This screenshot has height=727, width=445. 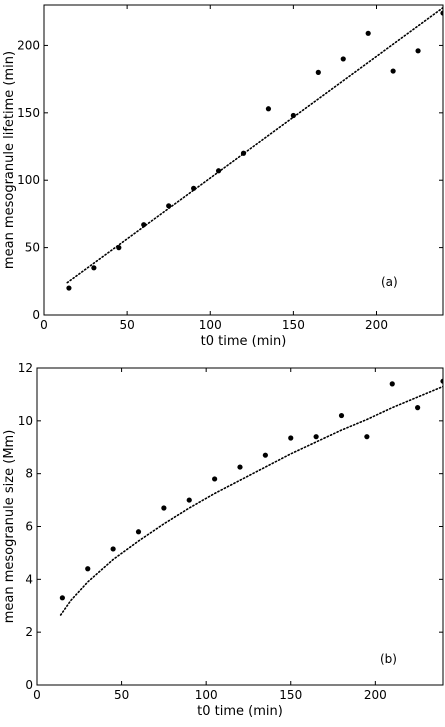 What do you see at coordinates (25, 368) in the screenshot?
I see `y-tick-label: 12` at bounding box center [25, 368].